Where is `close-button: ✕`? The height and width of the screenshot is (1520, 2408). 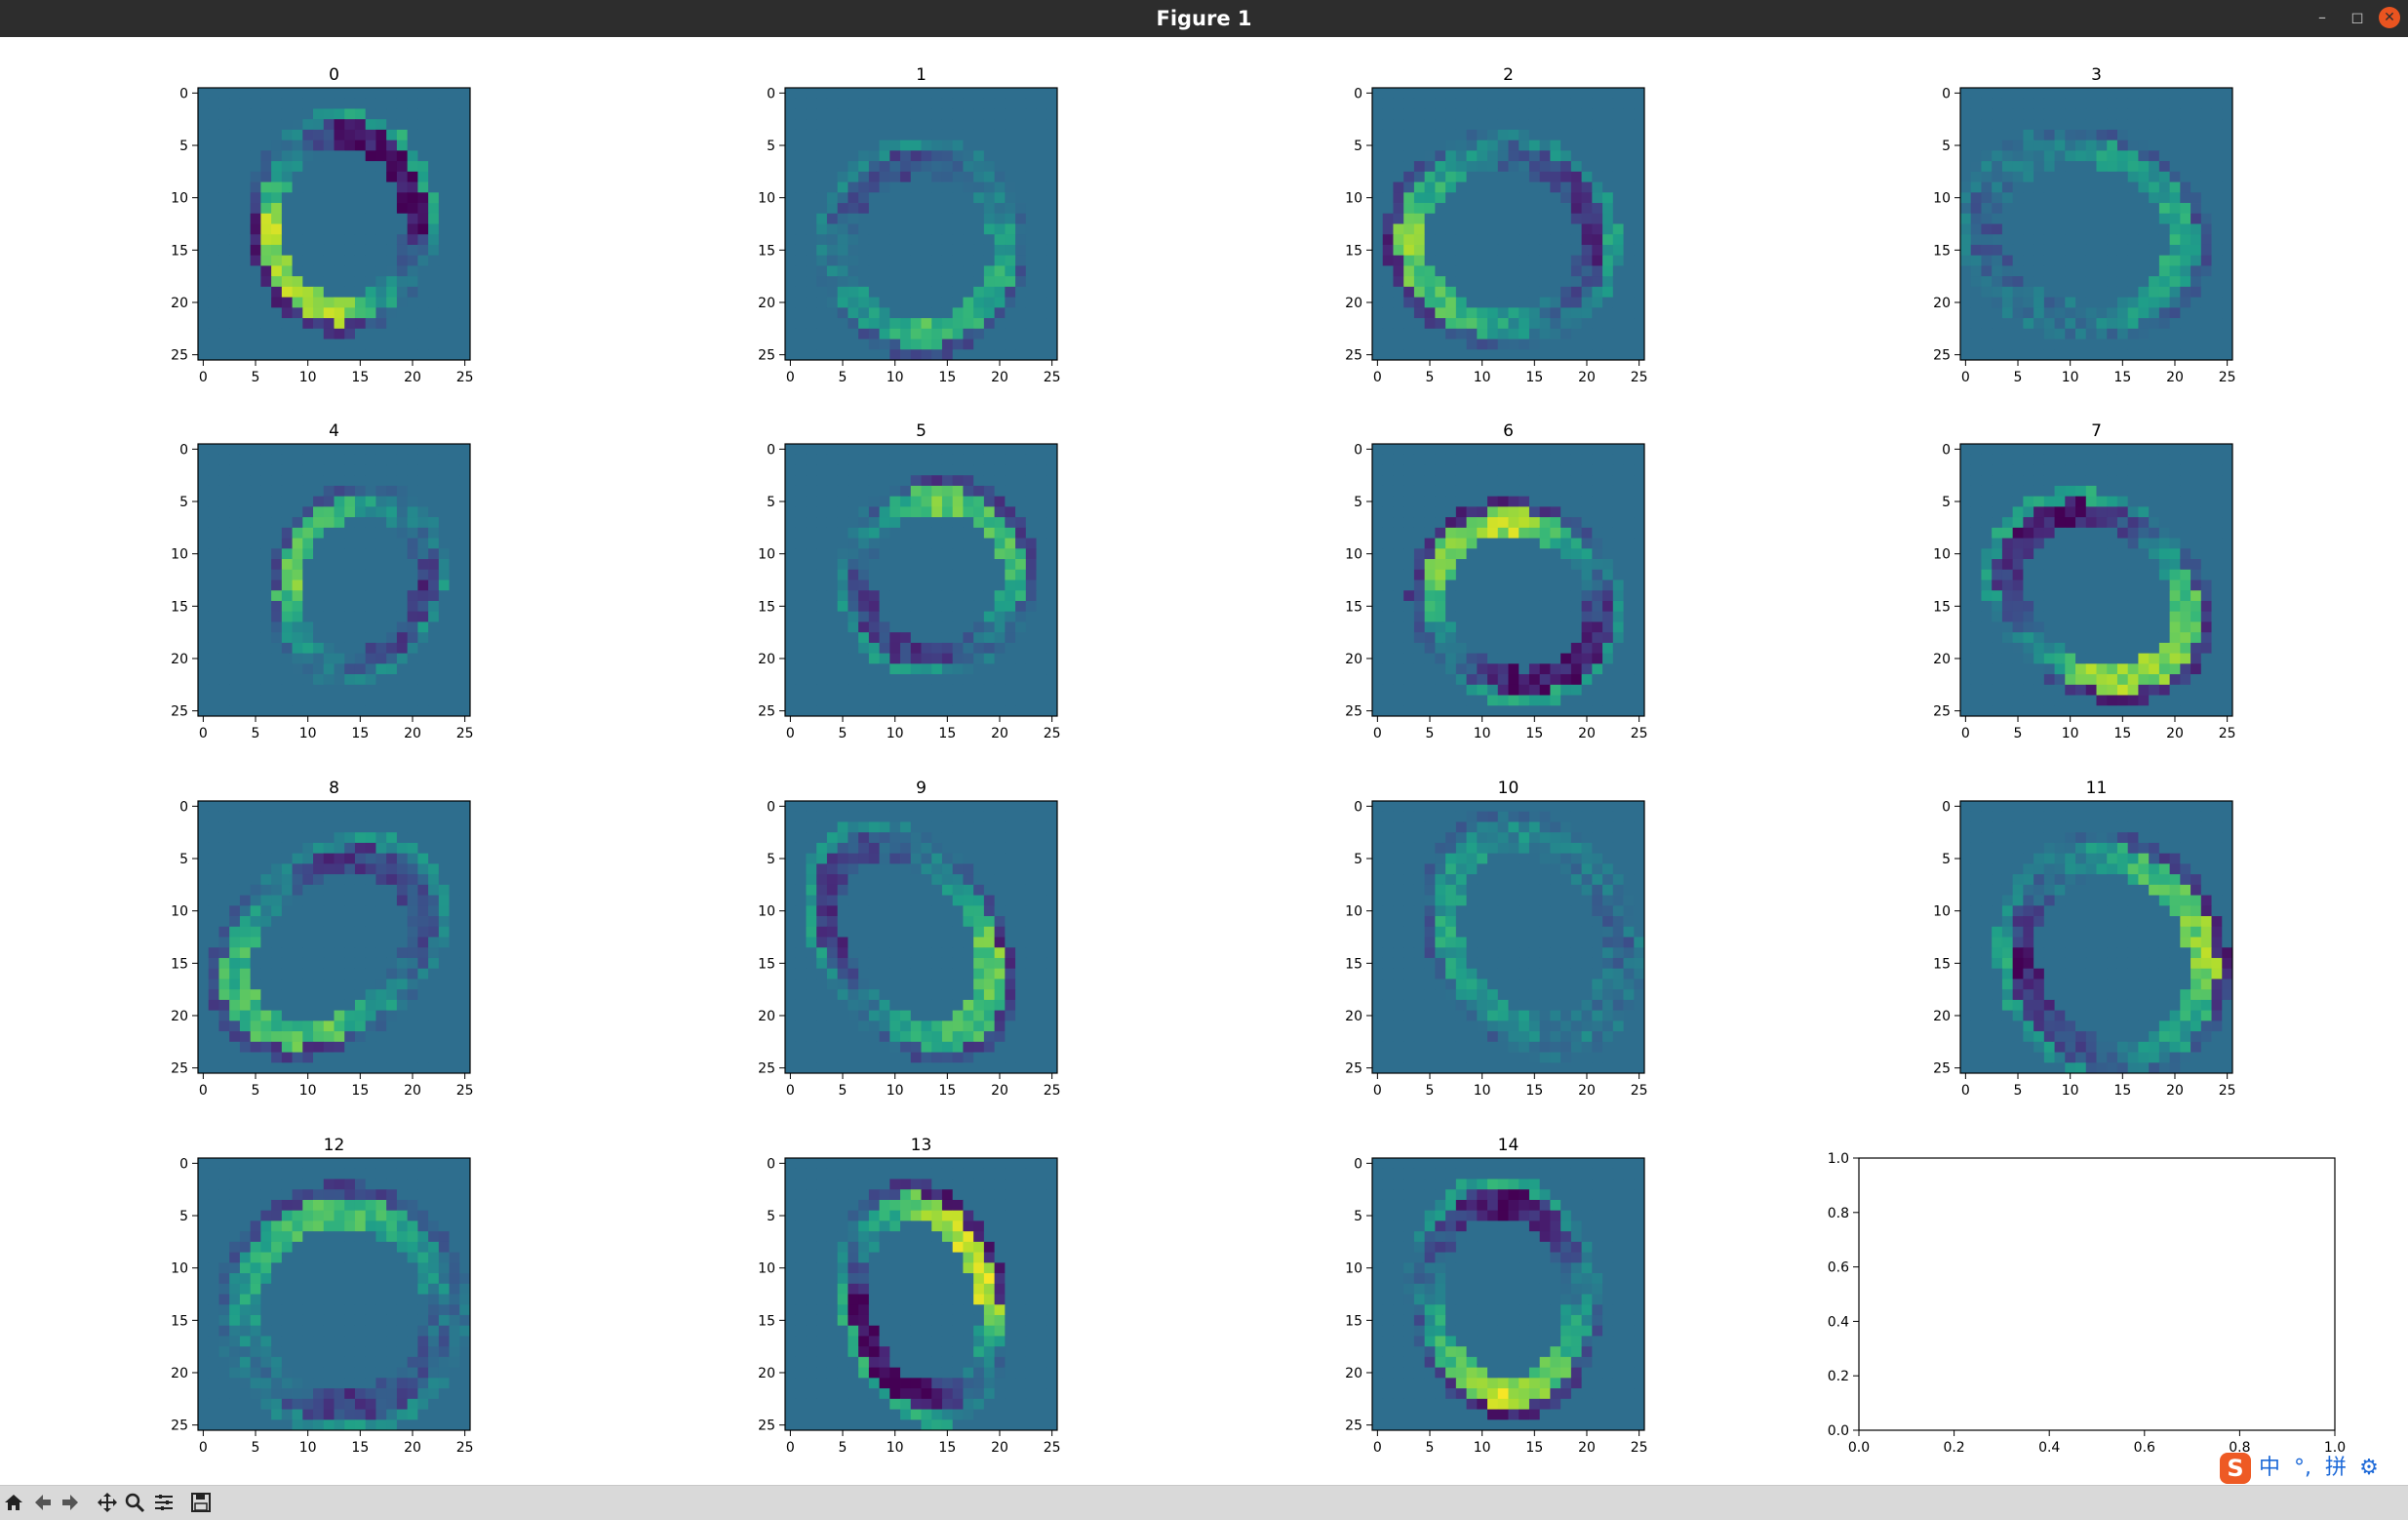 close-button: ✕ is located at coordinates (2389, 17).